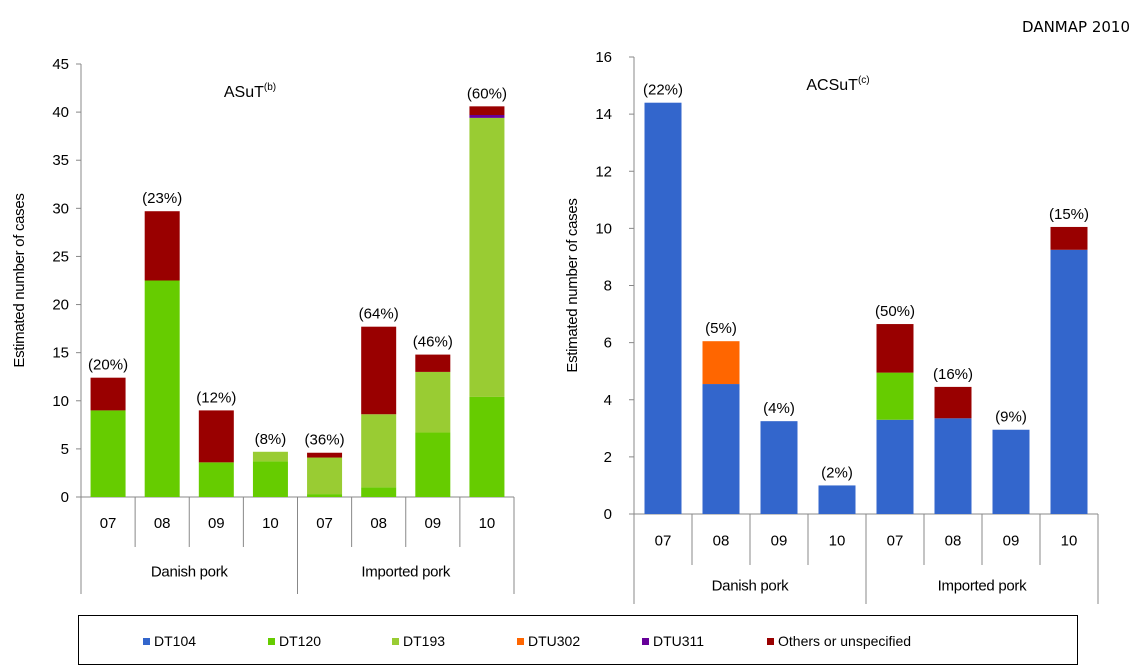 The height and width of the screenshot is (669, 1144). What do you see at coordinates (982, 586) in the screenshot?
I see `chart2-group-label-1: Imported pork` at bounding box center [982, 586].